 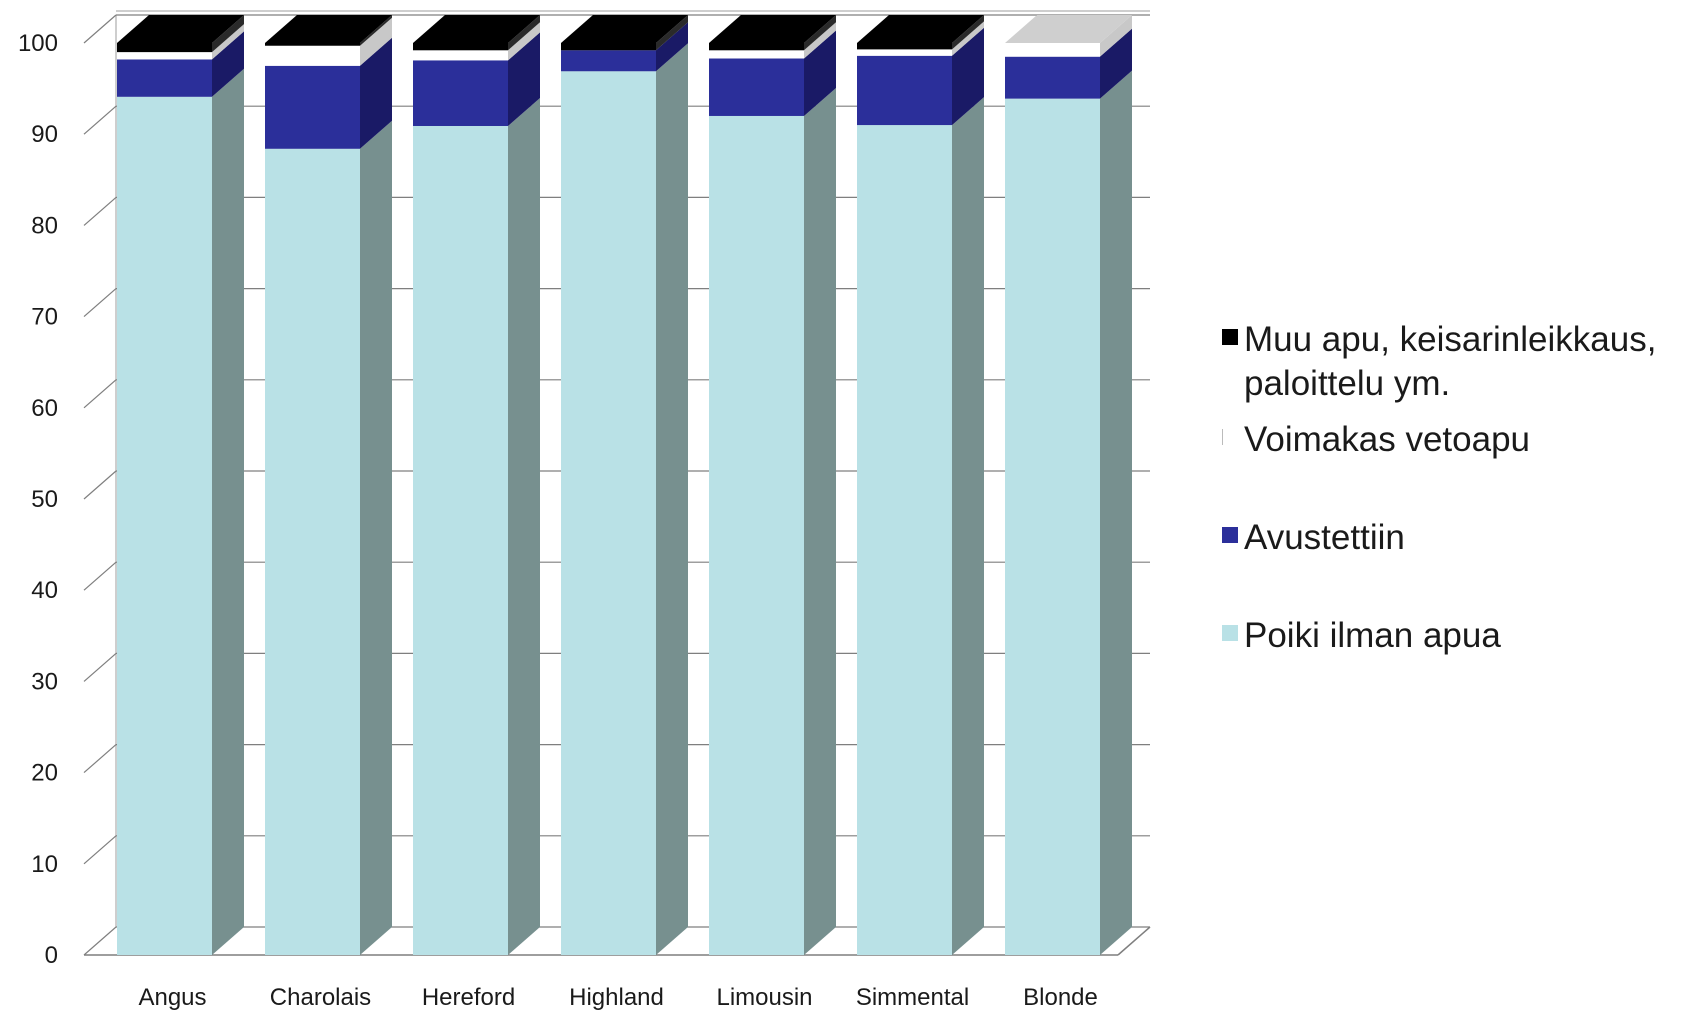 What do you see at coordinates (44, 225) in the screenshot?
I see `y-tick-label: 80` at bounding box center [44, 225].